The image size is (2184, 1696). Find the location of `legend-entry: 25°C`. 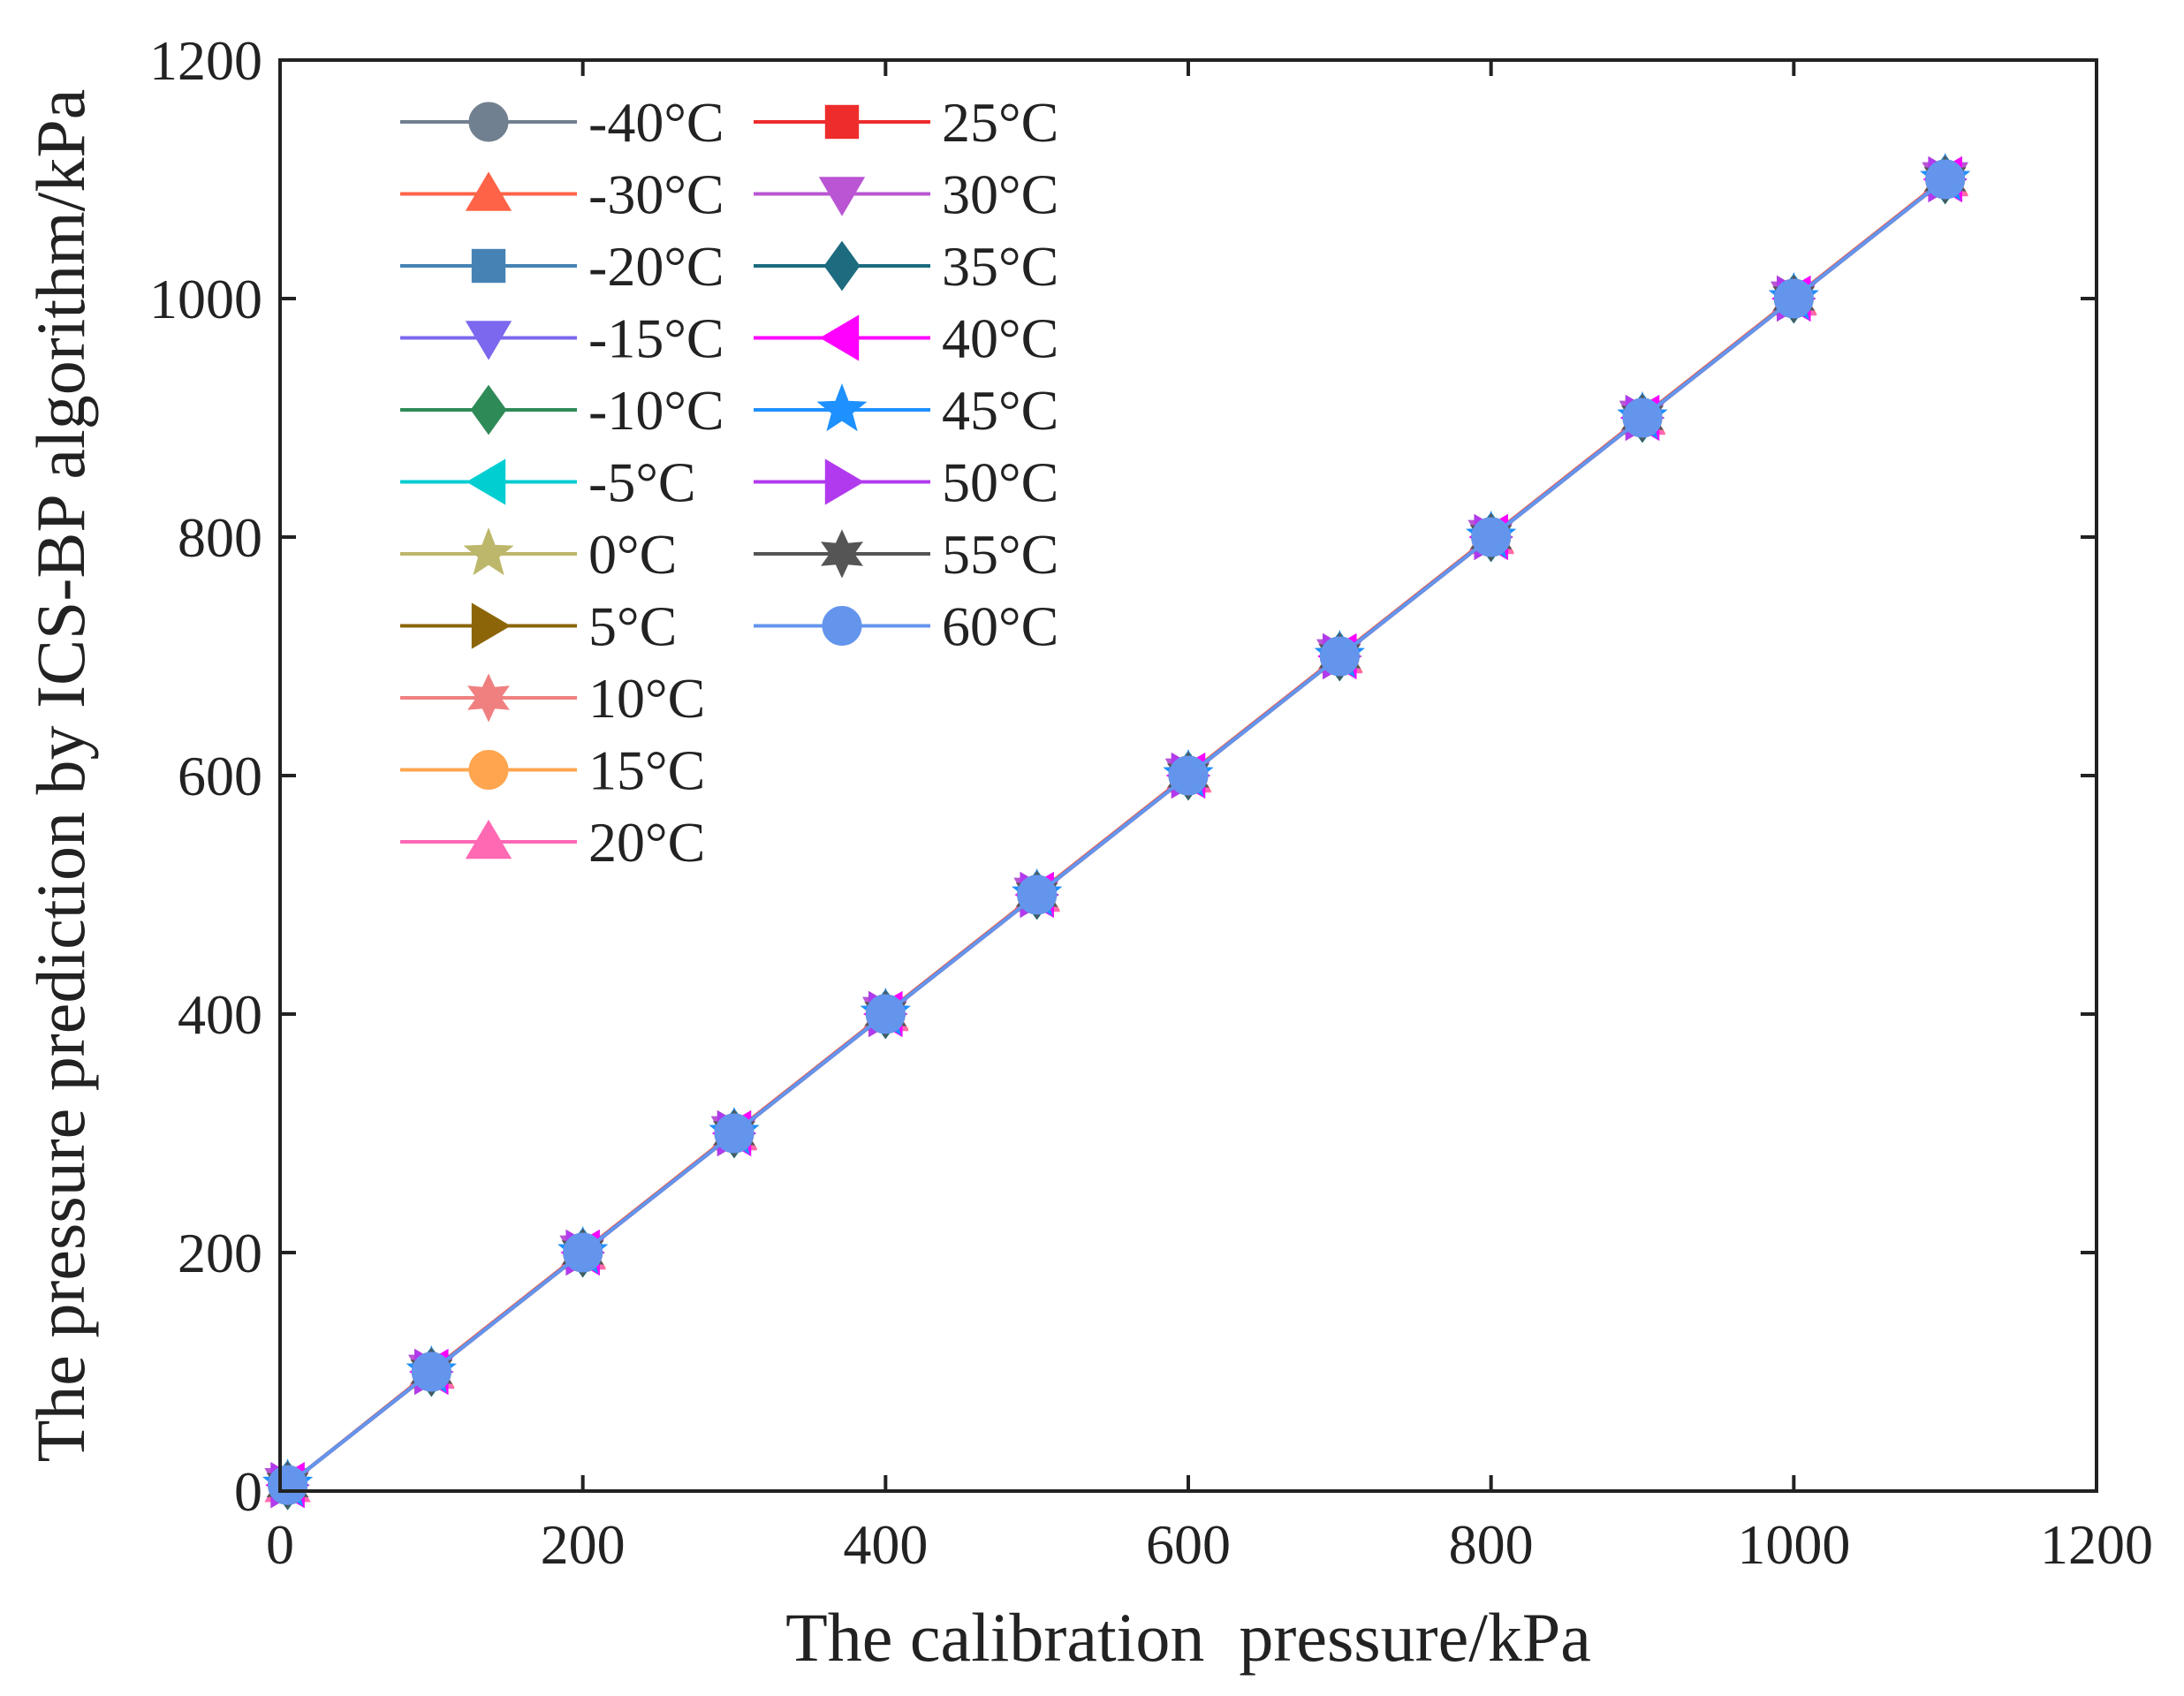

legend-entry: 25°C is located at coordinates (906, 122).